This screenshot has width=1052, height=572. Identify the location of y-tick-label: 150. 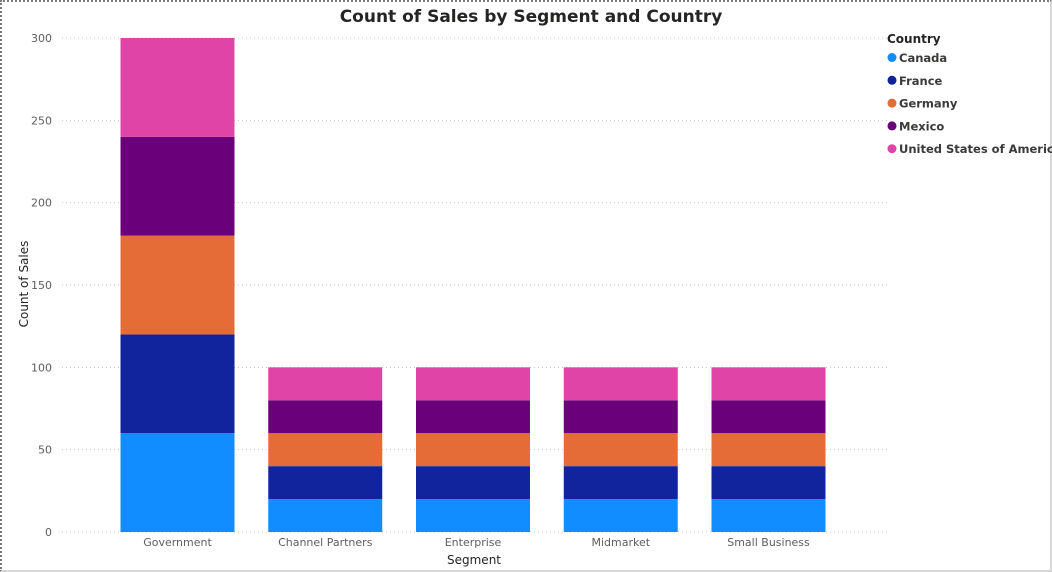
(41, 285).